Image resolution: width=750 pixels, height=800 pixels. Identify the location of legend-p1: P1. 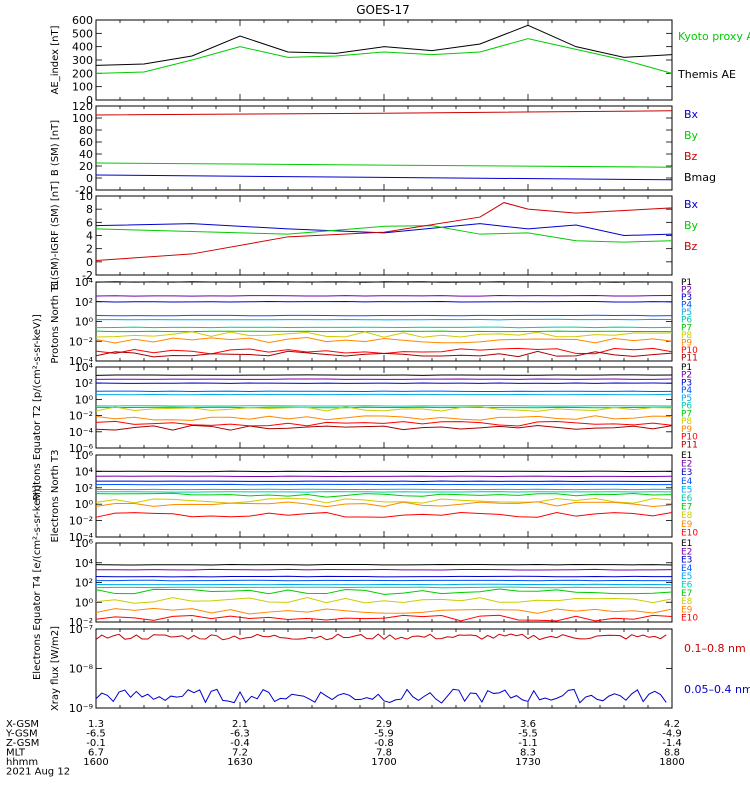
(686, 283).